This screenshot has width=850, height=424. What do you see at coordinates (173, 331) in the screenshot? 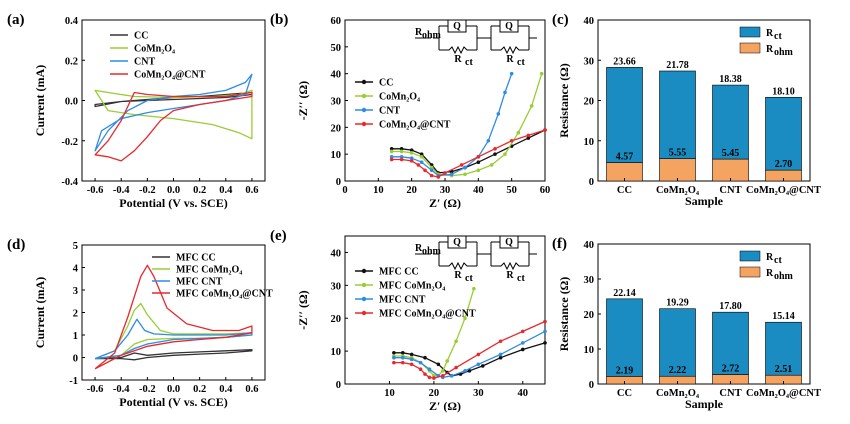
I see `series-line` at bounding box center [173, 331].